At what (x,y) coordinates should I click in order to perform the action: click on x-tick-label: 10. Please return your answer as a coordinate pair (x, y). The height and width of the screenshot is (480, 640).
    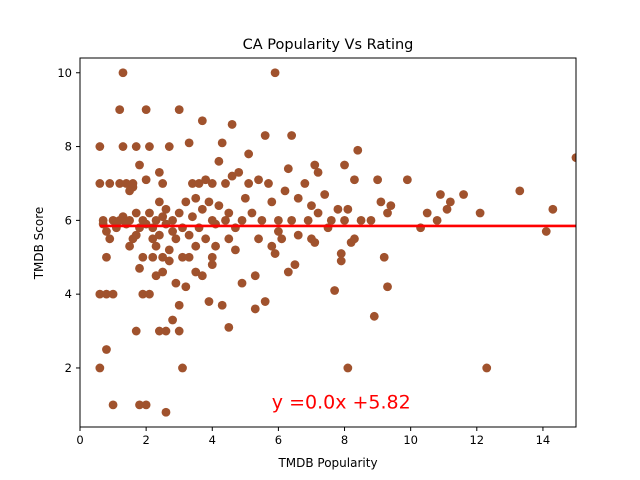
    Looking at the image, I should click on (410, 440).